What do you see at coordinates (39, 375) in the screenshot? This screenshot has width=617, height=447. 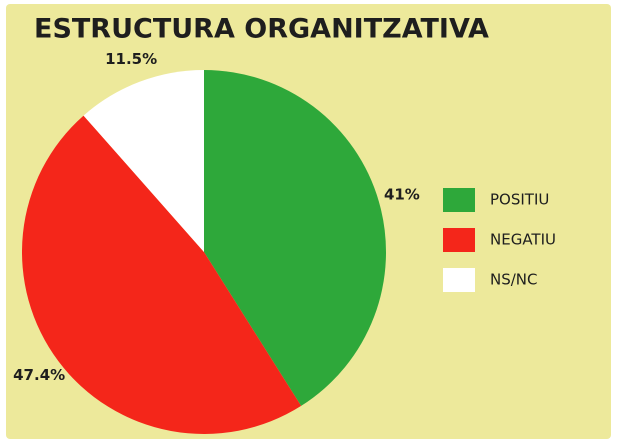 I see `value-label: 47.4%` at bounding box center [39, 375].